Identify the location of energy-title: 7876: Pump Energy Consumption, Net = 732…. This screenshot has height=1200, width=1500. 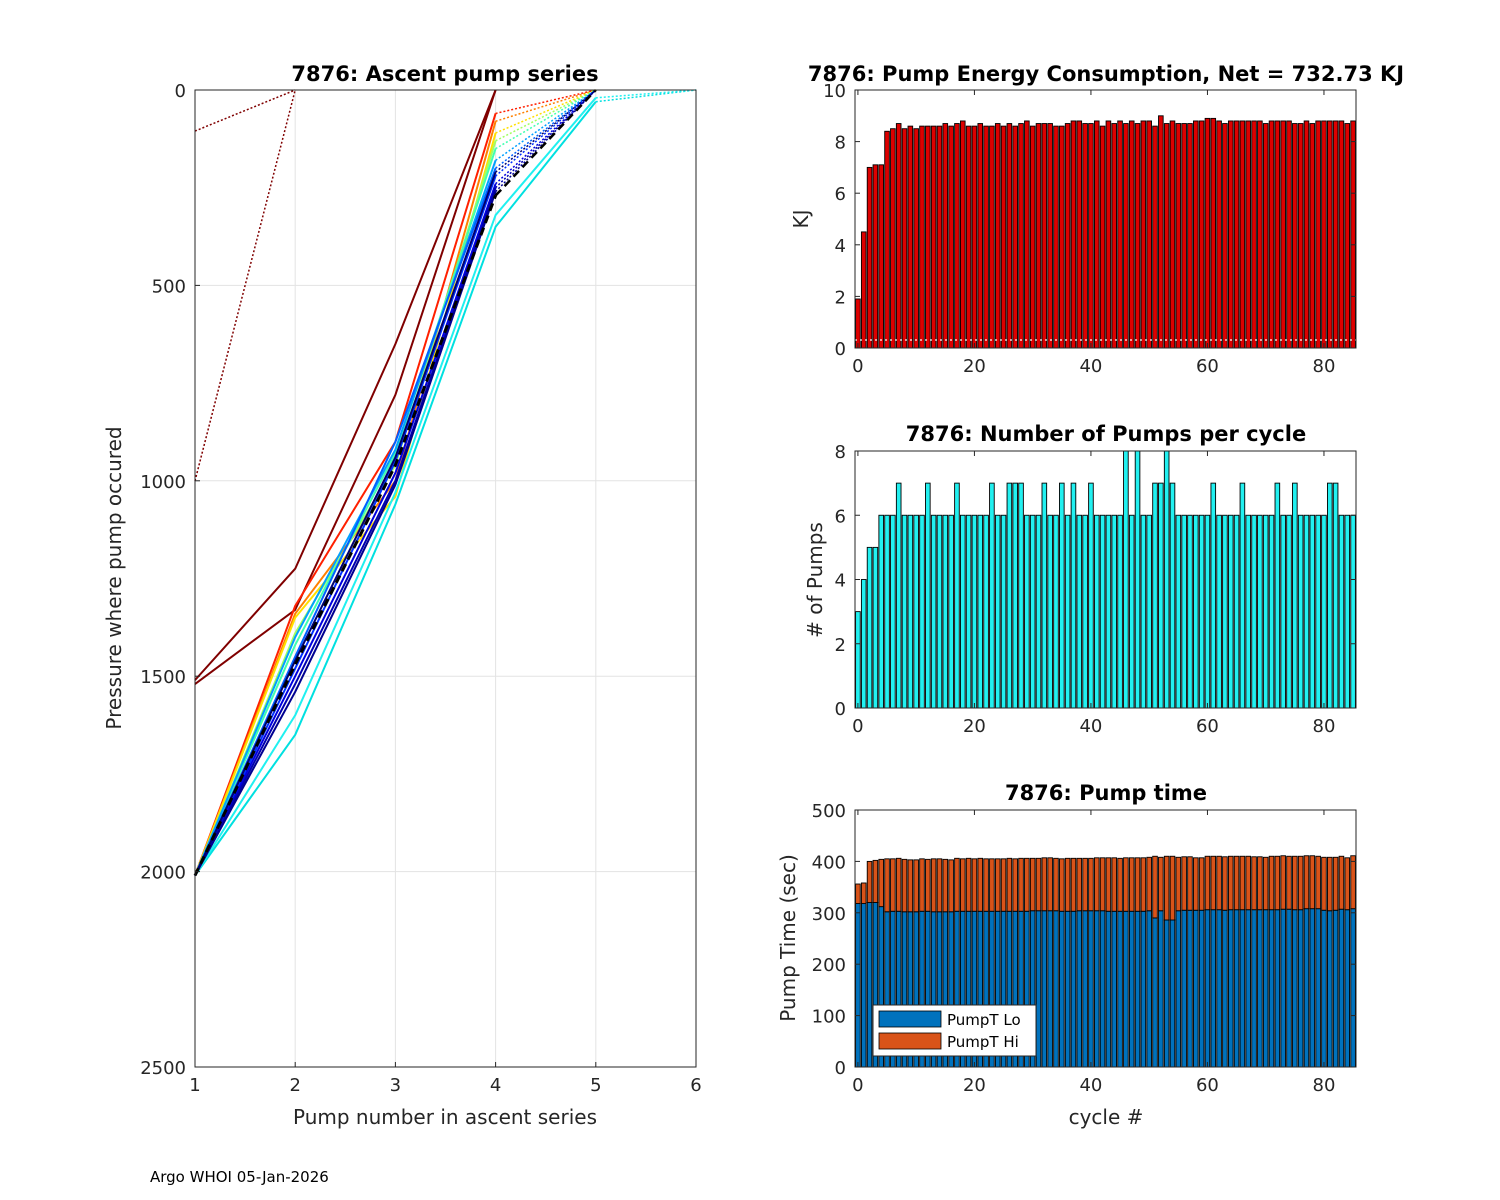
(1106, 74).